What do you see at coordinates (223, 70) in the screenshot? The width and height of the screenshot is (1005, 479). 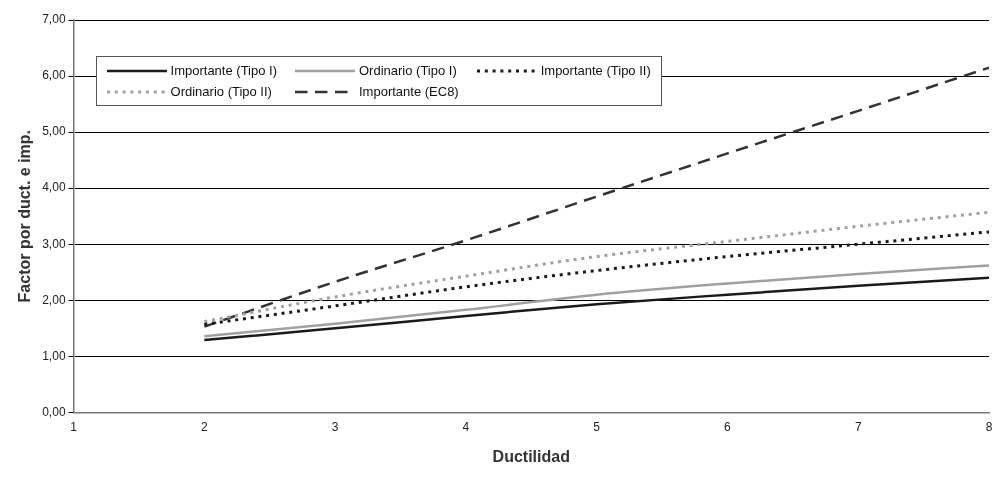 I see `legend-label: Importante (Tipo I)` at bounding box center [223, 70].